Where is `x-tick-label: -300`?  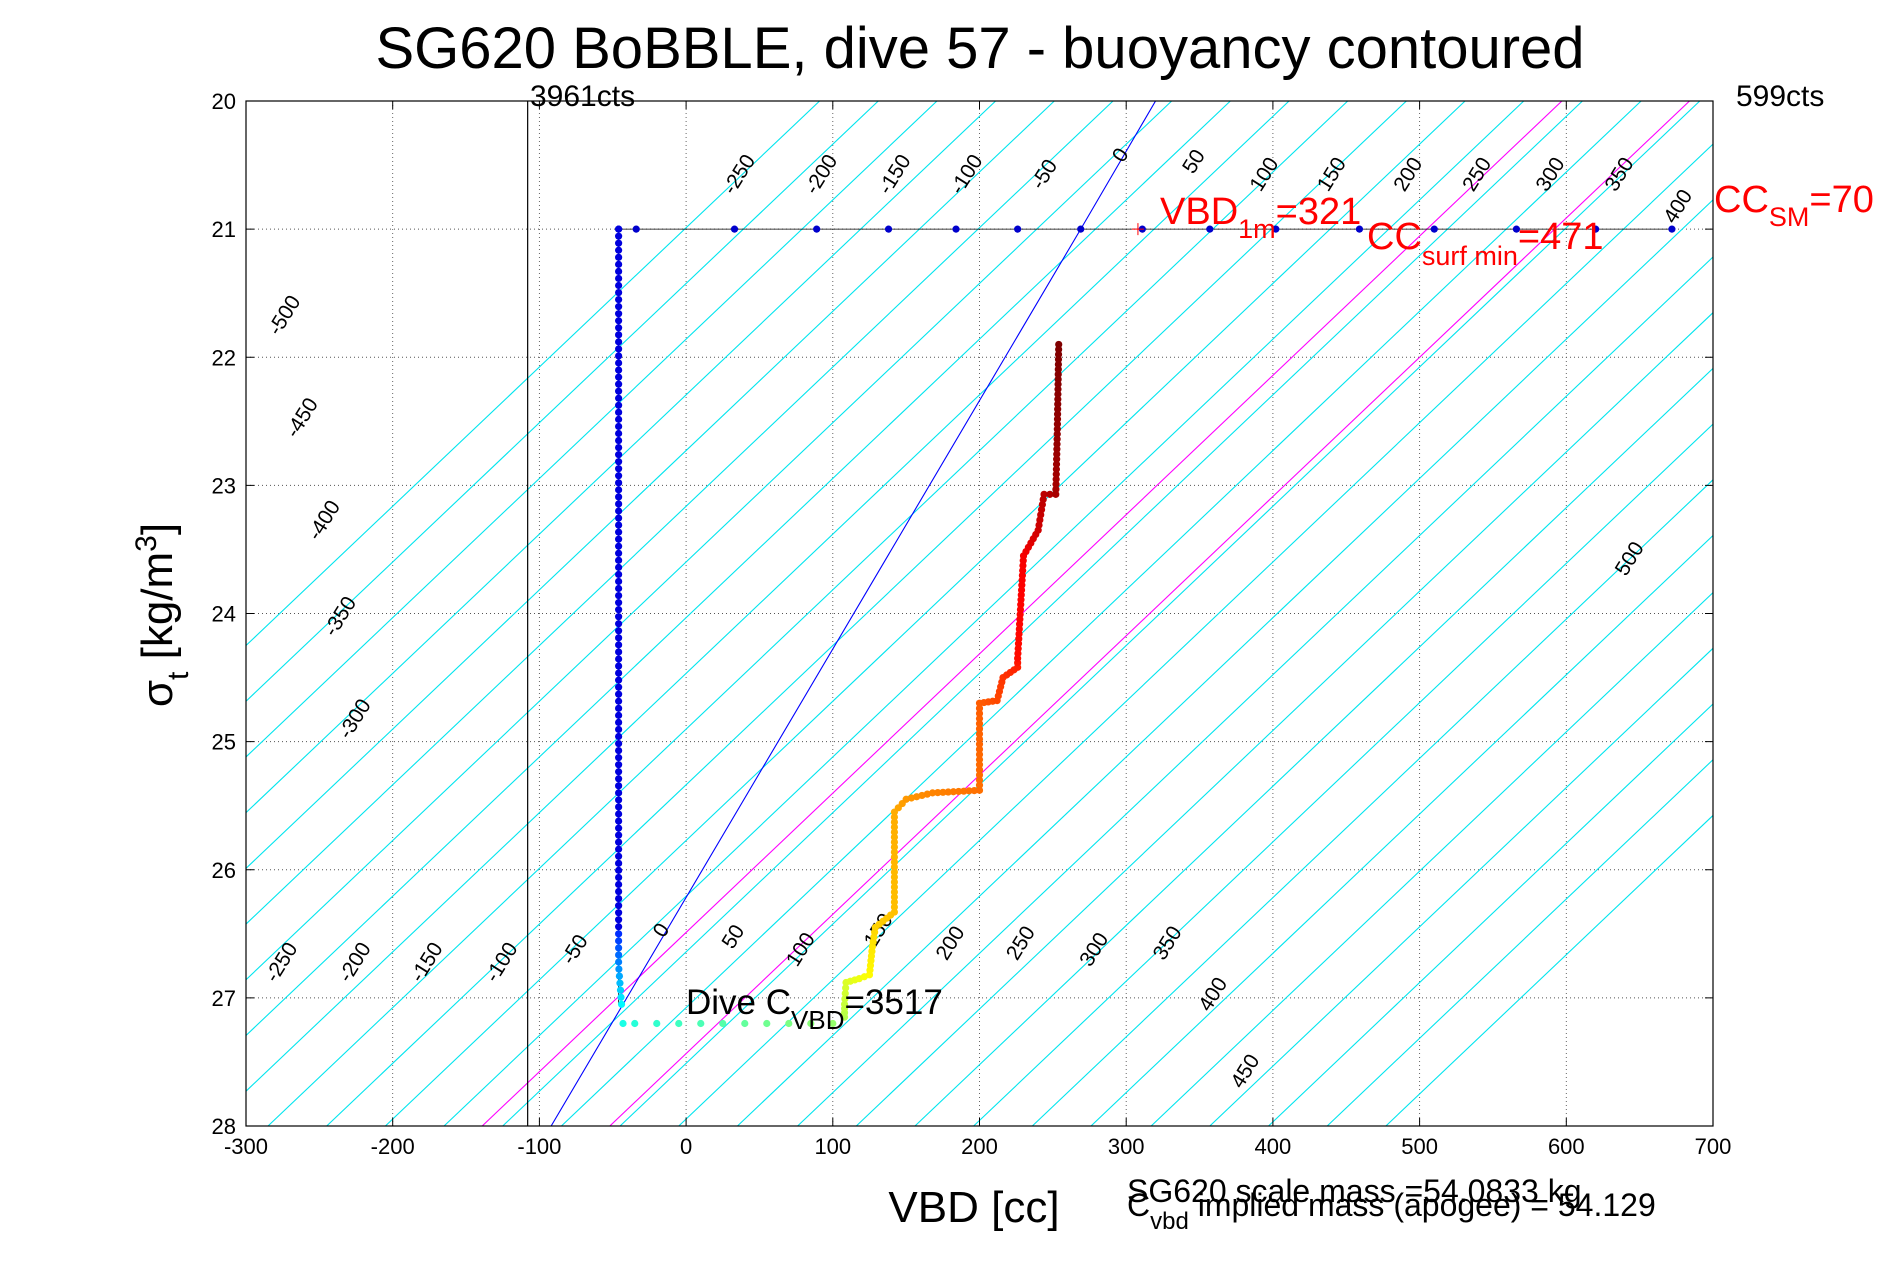 x-tick-label: -300 is located at coordinates (246, 1146).